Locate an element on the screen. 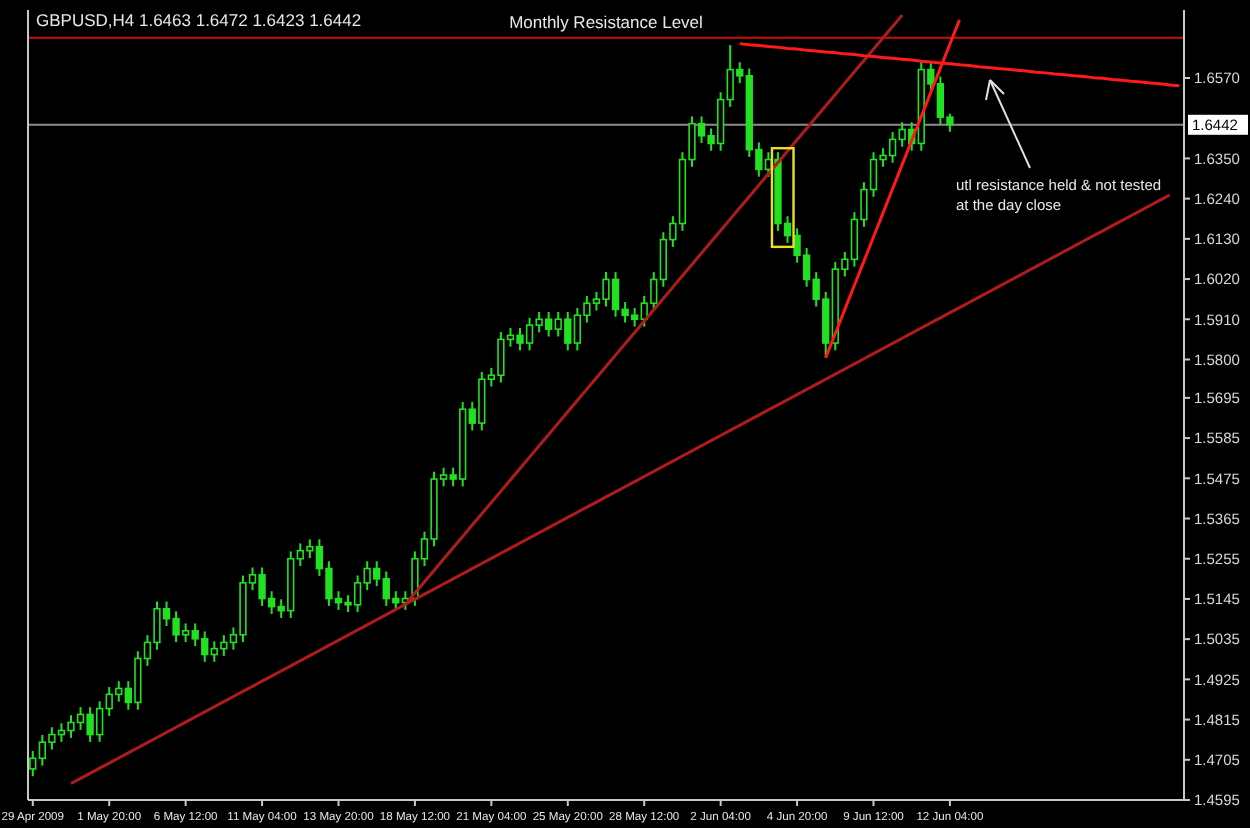 This screenshot has width=1250, height=828. chart-title: GBPUSD,H4 1.6463 1.6472 1.6423 1.6442 is located at coordinates (199, 20).